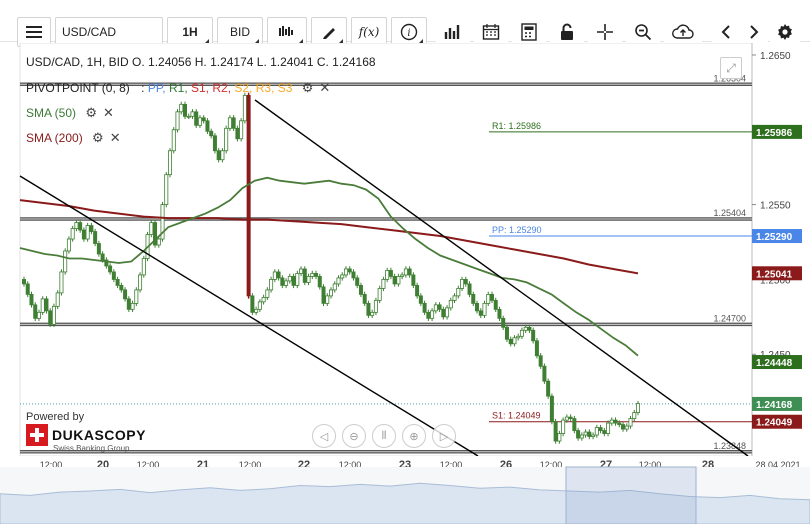 This screenshot has width=810, height=524. What do you see at coordinates (785, 32) in the screenshot?
I see `settings-button` at bounding box center [785, 32].